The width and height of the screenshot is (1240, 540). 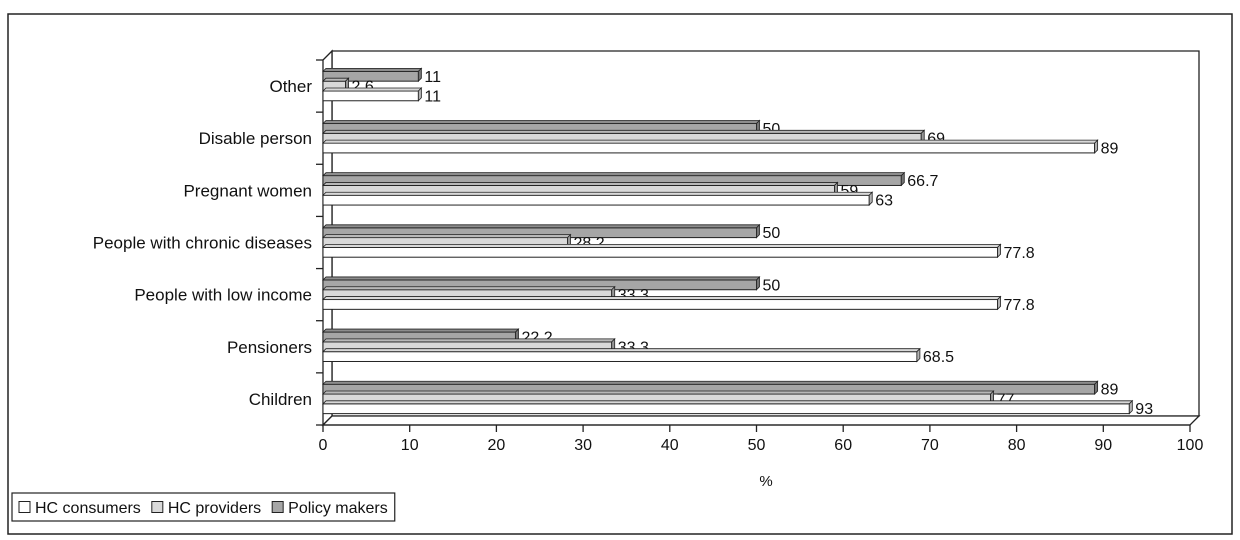 I want to click on x-tick-label-100: 100, so click(x=1190, y=445).